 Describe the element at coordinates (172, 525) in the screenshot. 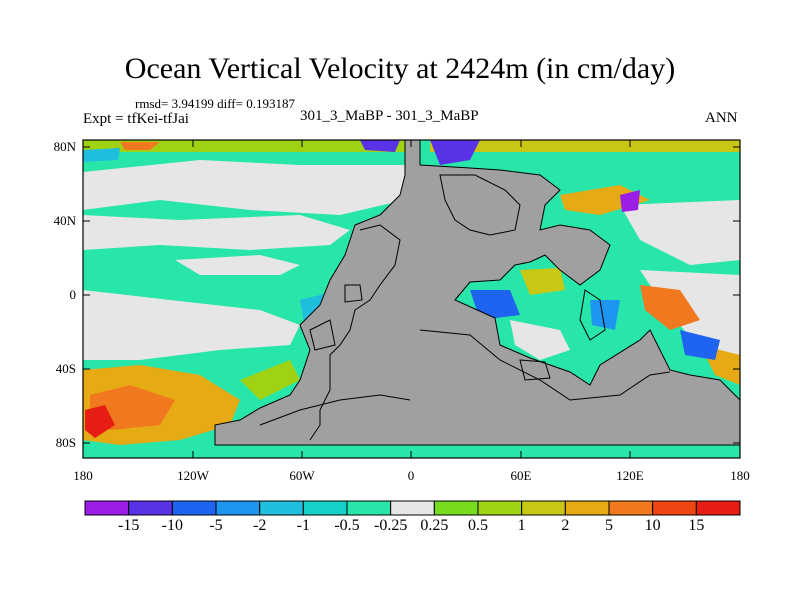

I see `colorbar-tick-label: -10` at that location.